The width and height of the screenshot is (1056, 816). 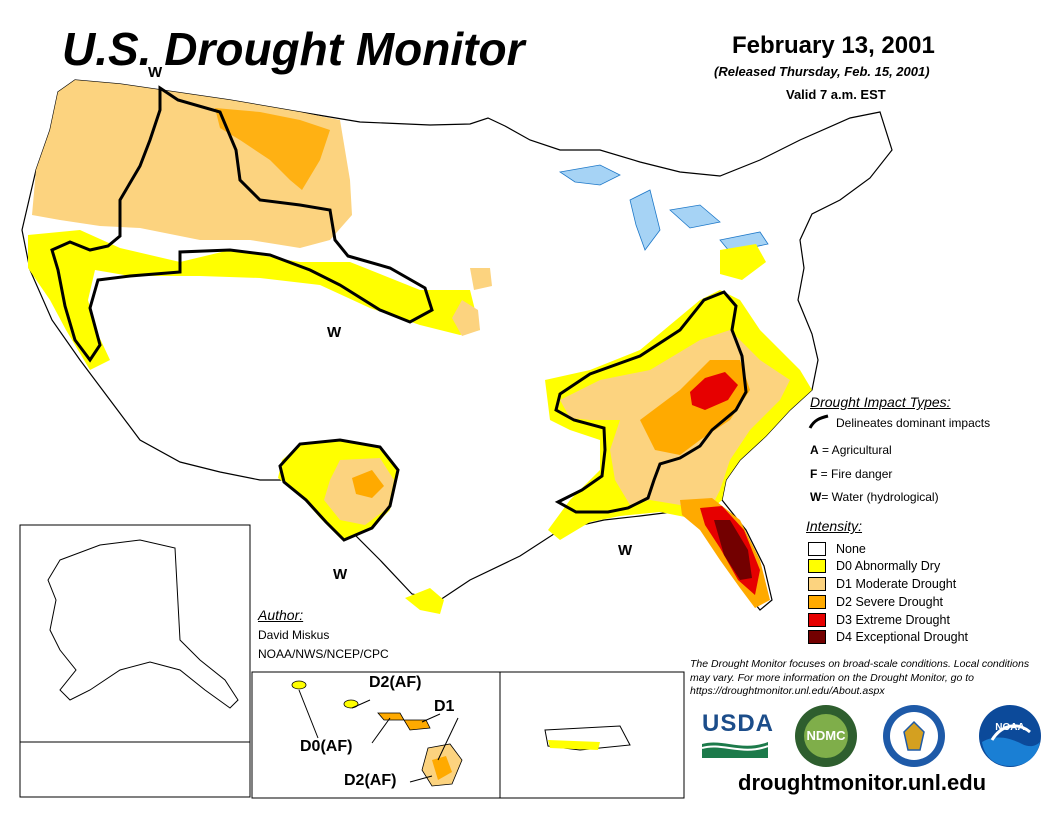 I want to click on hawaii-inset, so click(x=376, y=735).